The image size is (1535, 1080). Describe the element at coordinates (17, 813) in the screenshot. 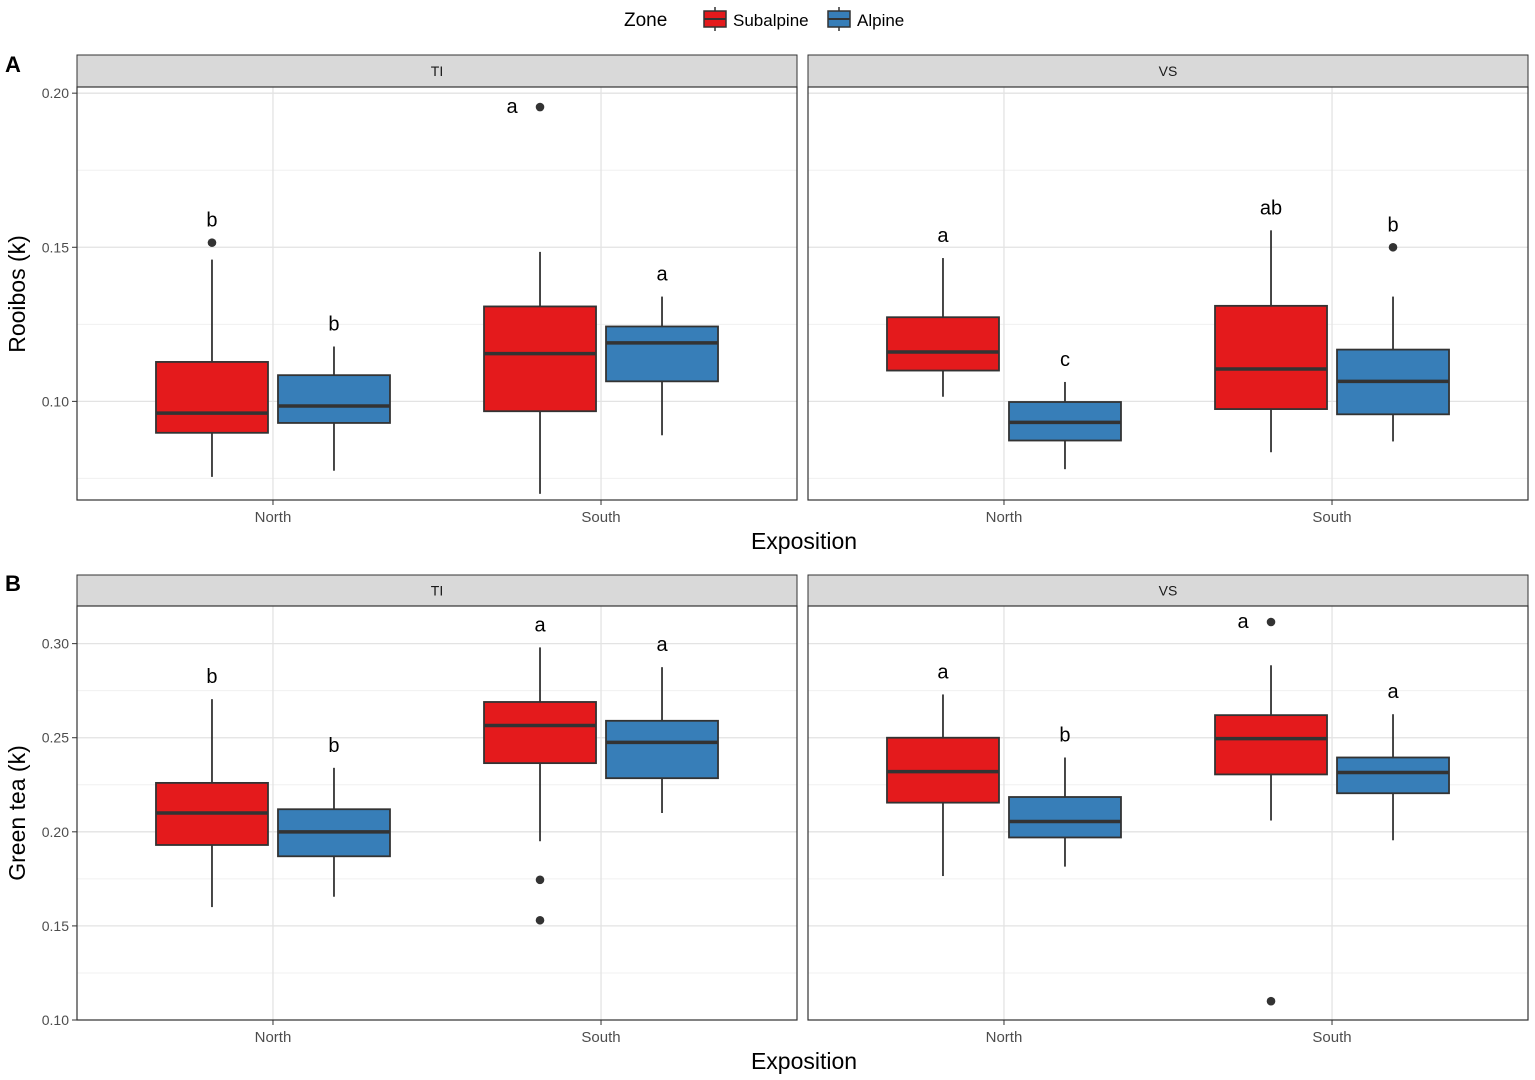

I see `ylabel-b: Green tea (k)` at that location.